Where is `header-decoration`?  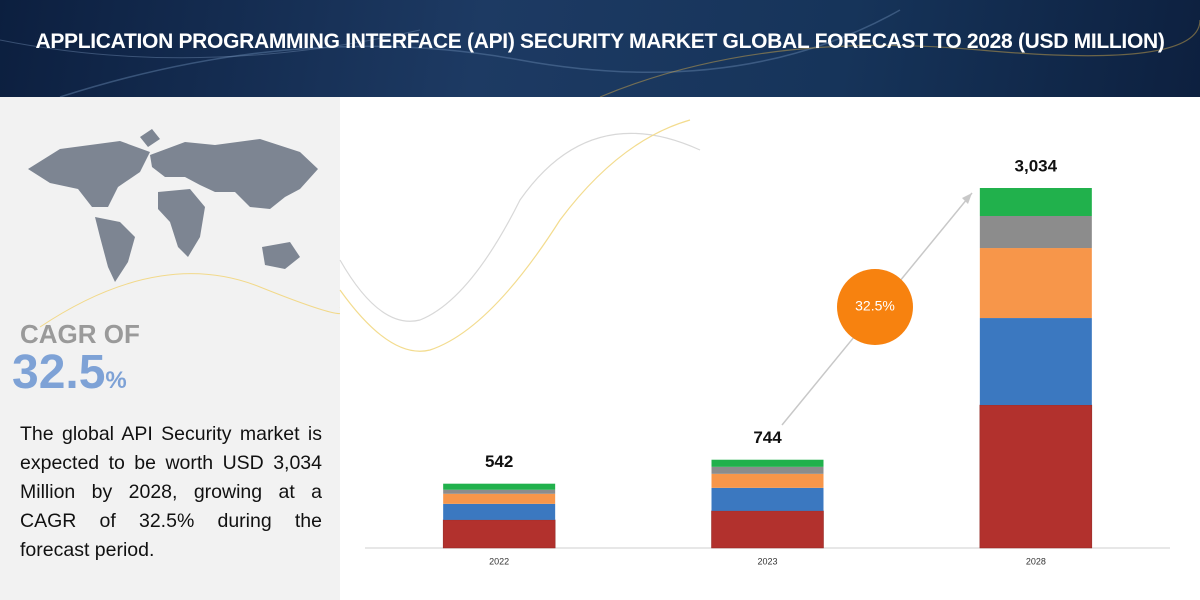 header-decoration is located at coordinates (600, 53).